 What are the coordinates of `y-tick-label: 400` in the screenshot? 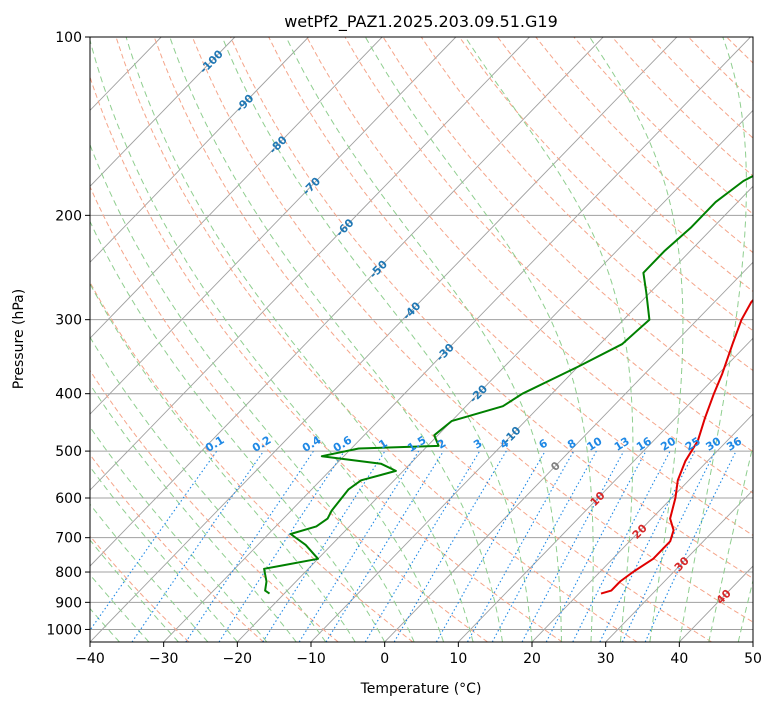 It's located at (68, 395).